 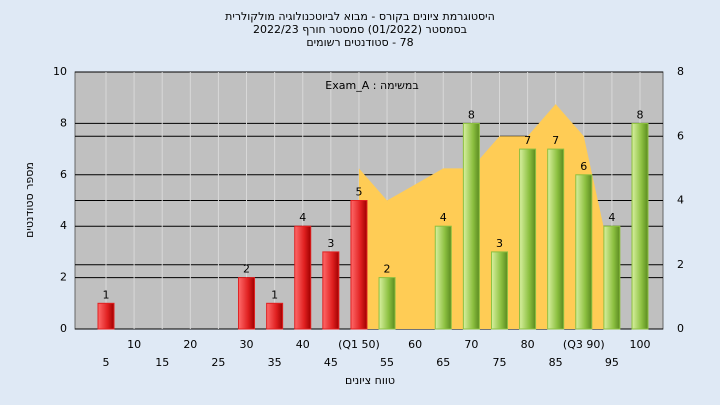 I want to click on y2-tick-label: 6, so click(x=680, y=135).